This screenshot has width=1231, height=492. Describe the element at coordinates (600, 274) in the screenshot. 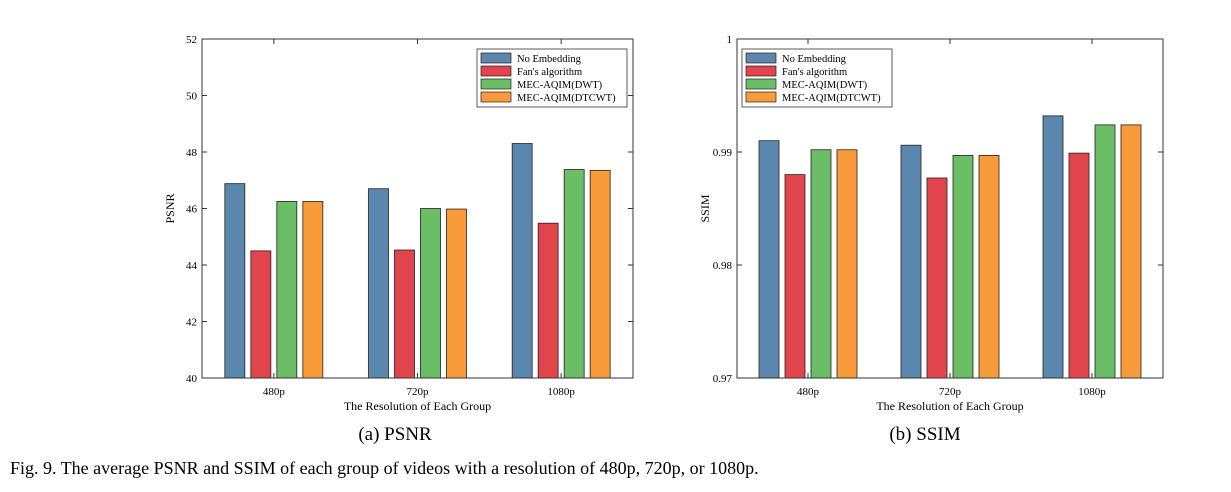

I see `bar-psnr-mec-aqim-dtcwt--1080p` at that location.